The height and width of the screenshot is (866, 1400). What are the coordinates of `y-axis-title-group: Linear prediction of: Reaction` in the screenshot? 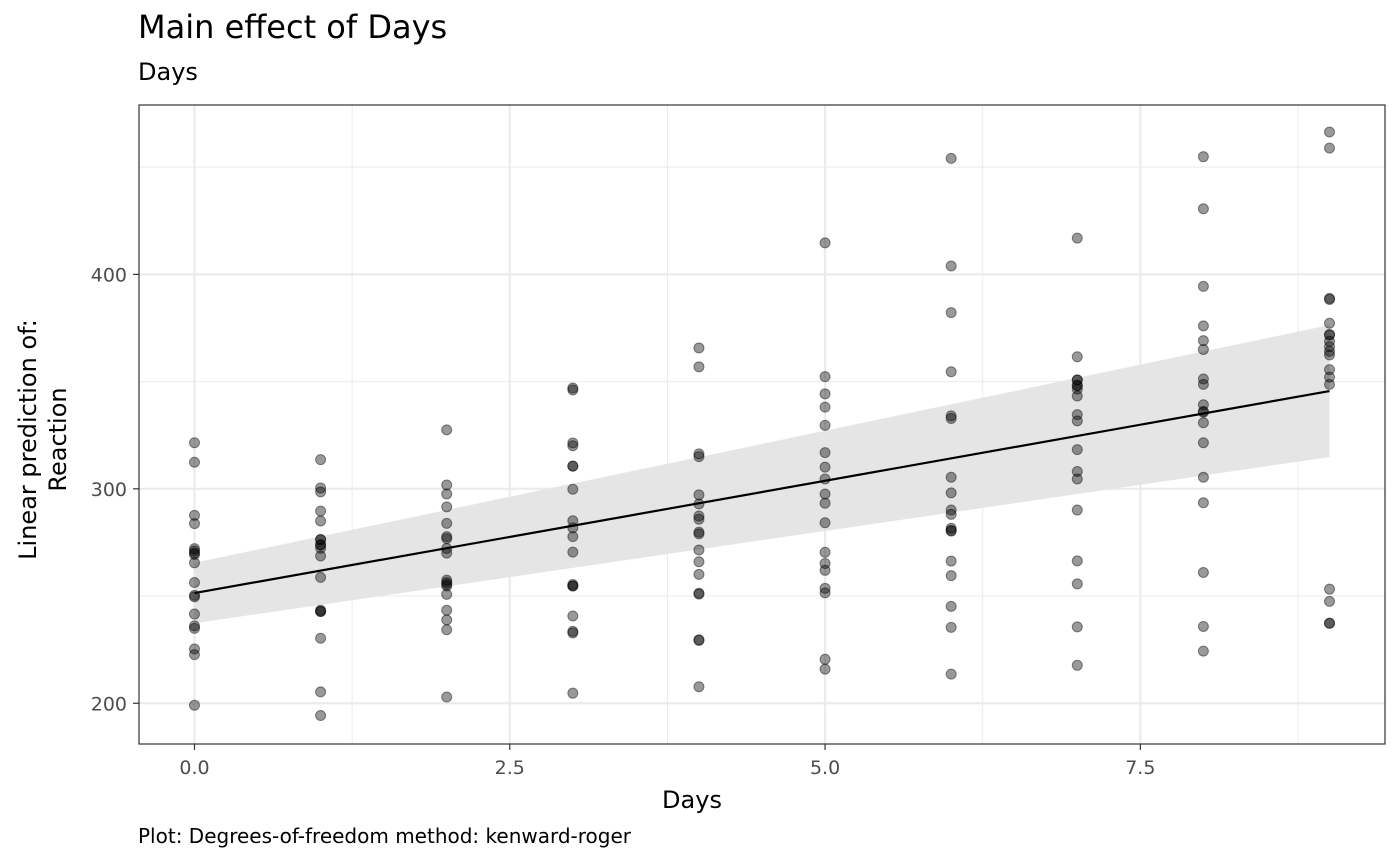 It's located at (43, 439).